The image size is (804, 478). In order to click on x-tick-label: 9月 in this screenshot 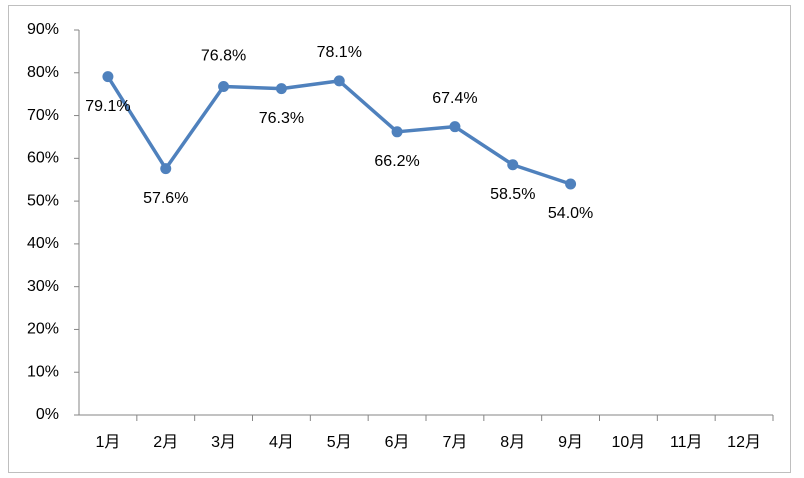, I will do `click(570, 442)`.